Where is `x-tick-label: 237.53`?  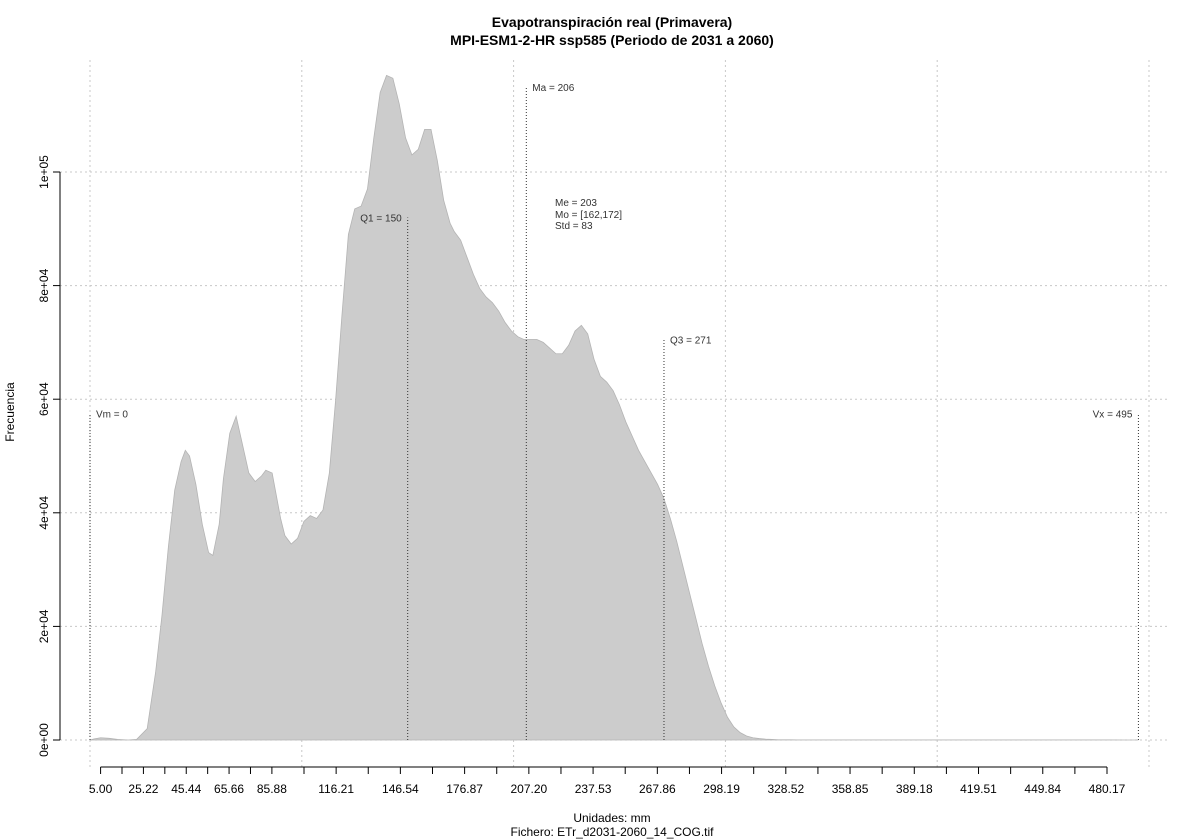
x-tick-label: 237.53 is located at coordinates (593, 789).